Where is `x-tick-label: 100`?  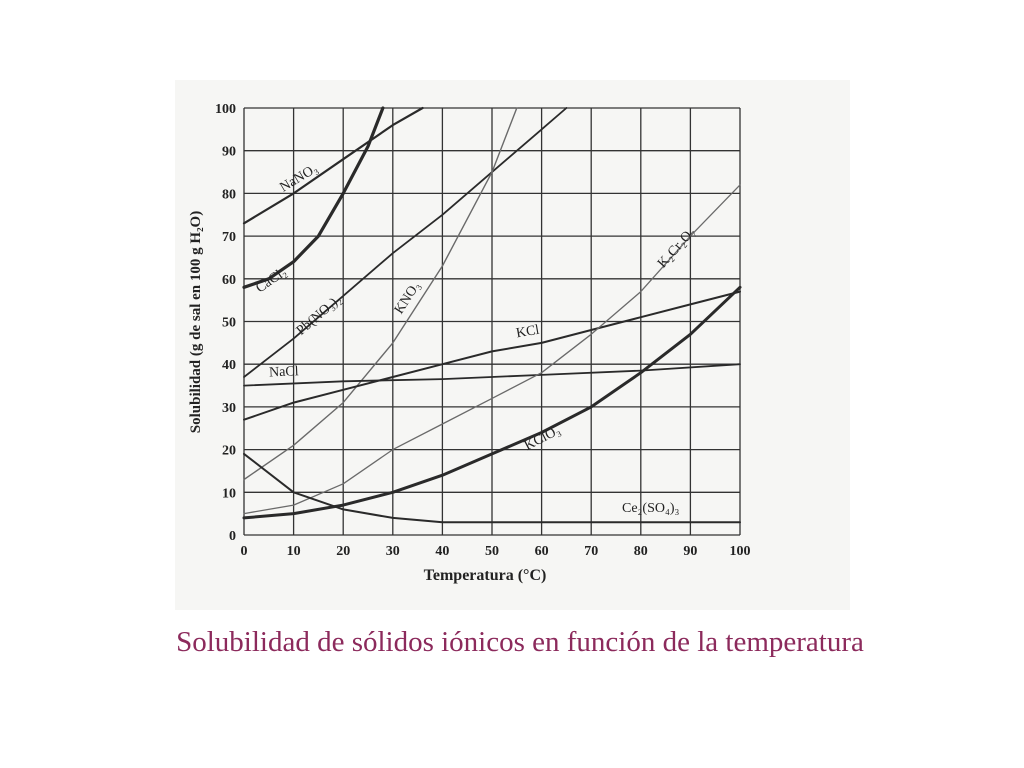 x-tick-label: 100 is located at coordinates (740, 551).